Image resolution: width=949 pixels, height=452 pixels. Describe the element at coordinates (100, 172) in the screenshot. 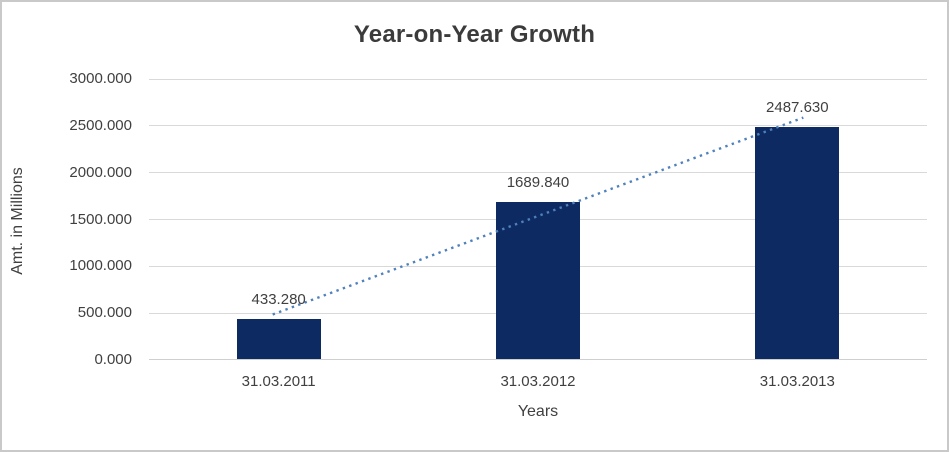

I see `y-tick-label: 2000.000` at that location.